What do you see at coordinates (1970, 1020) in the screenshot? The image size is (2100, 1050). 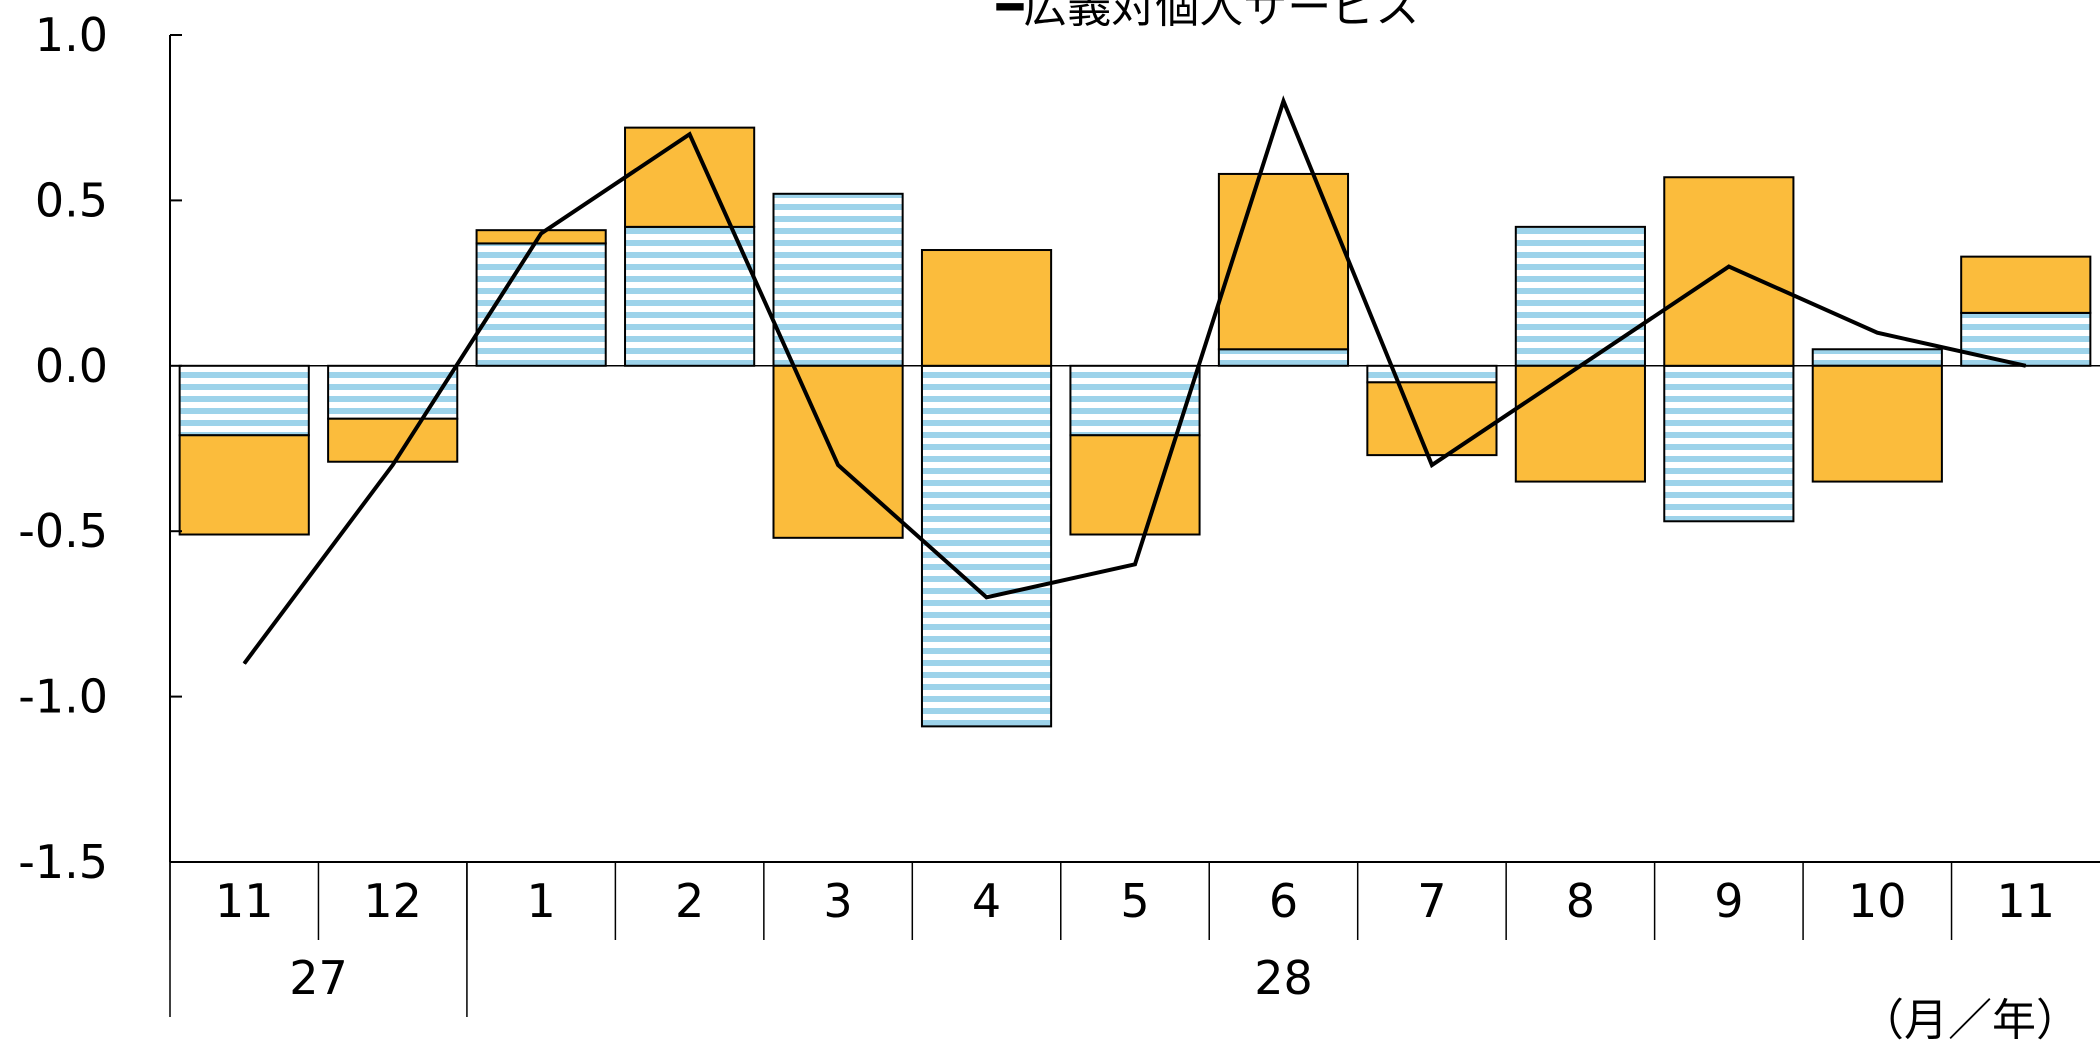 I see `unit-label: （月／年）` at bounding box center [1970, 1020].